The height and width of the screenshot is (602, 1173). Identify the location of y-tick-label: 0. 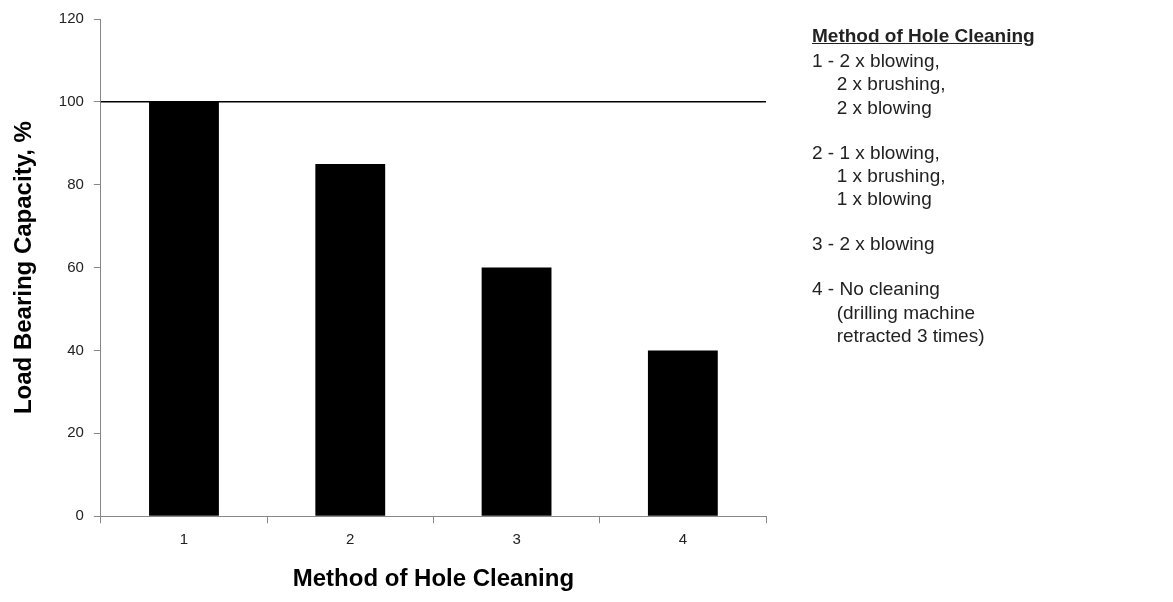
(79, 515).